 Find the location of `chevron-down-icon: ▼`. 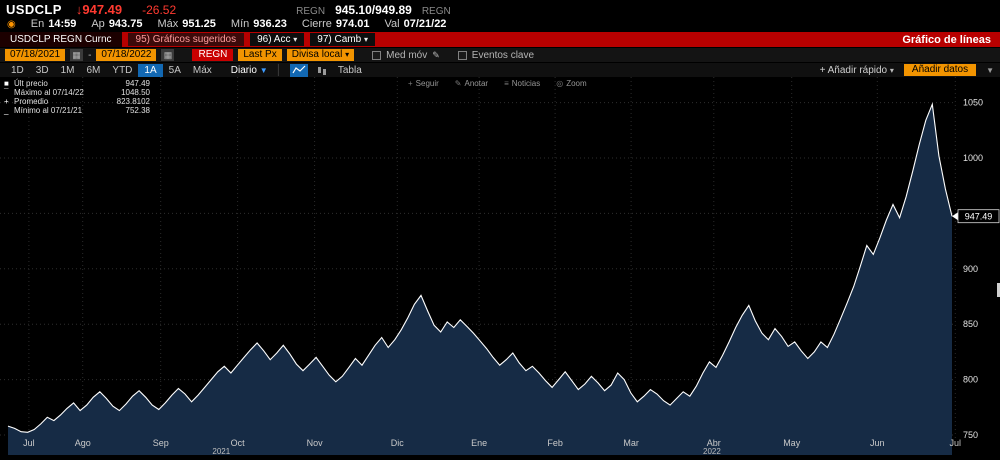

chevron-down-icon: ▼ is located at coordinates (263, 70).